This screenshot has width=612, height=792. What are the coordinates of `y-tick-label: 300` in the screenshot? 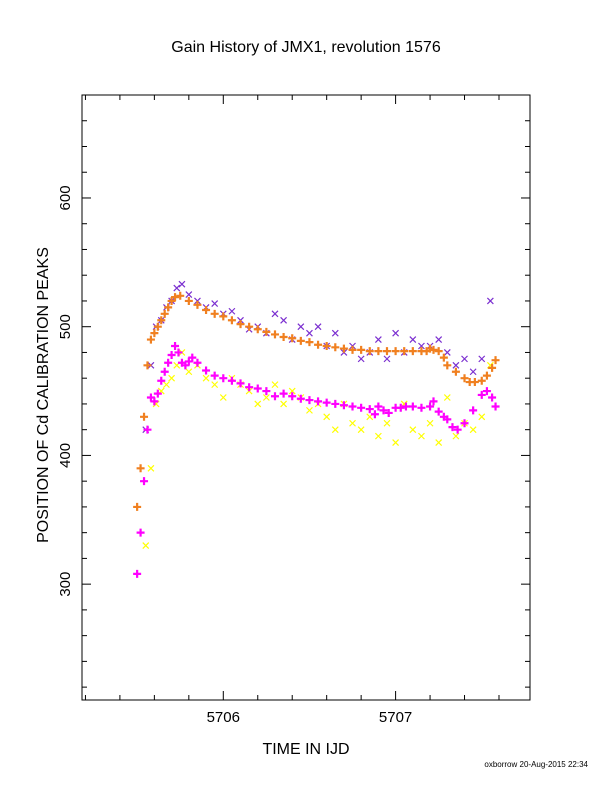 It's located at (65, 584).